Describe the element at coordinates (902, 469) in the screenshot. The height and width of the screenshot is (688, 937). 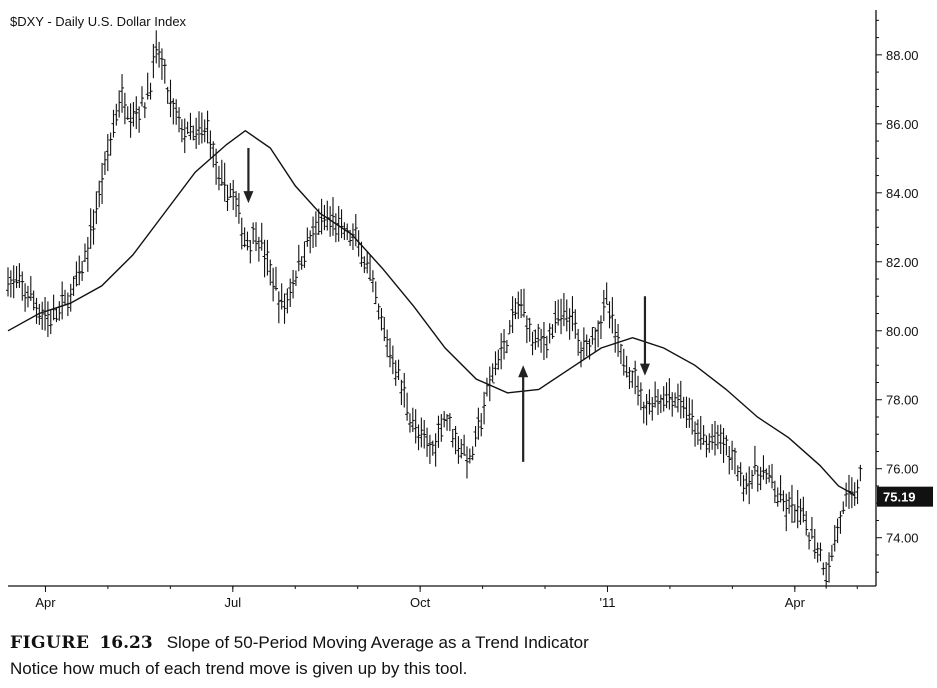
I see `y-tick-label: 76.00` at that location.